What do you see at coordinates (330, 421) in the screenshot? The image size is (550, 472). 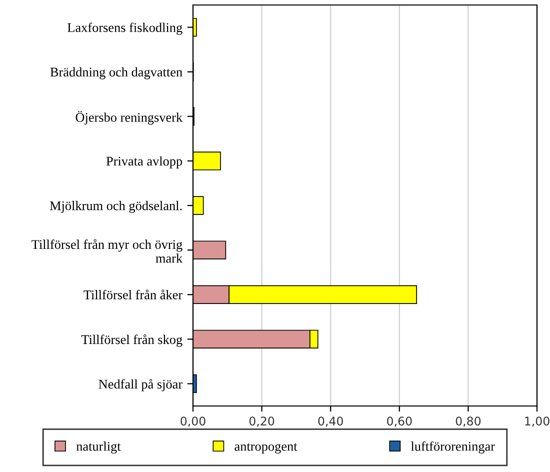 I see `x-tick-label: 0,40` at bounding box center [330, 421].